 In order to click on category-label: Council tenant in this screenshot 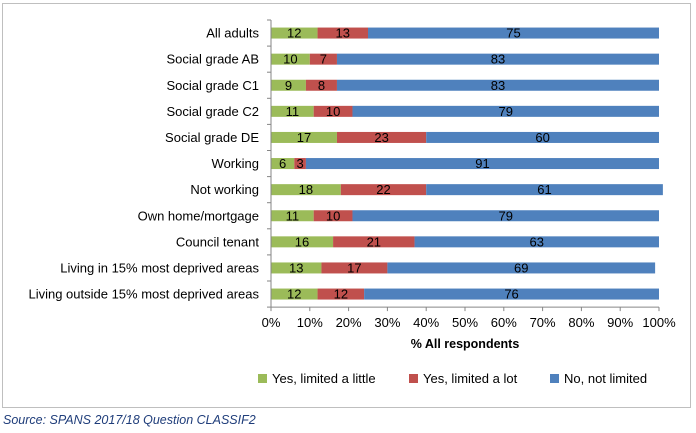, I will do `click(217, 241)`.